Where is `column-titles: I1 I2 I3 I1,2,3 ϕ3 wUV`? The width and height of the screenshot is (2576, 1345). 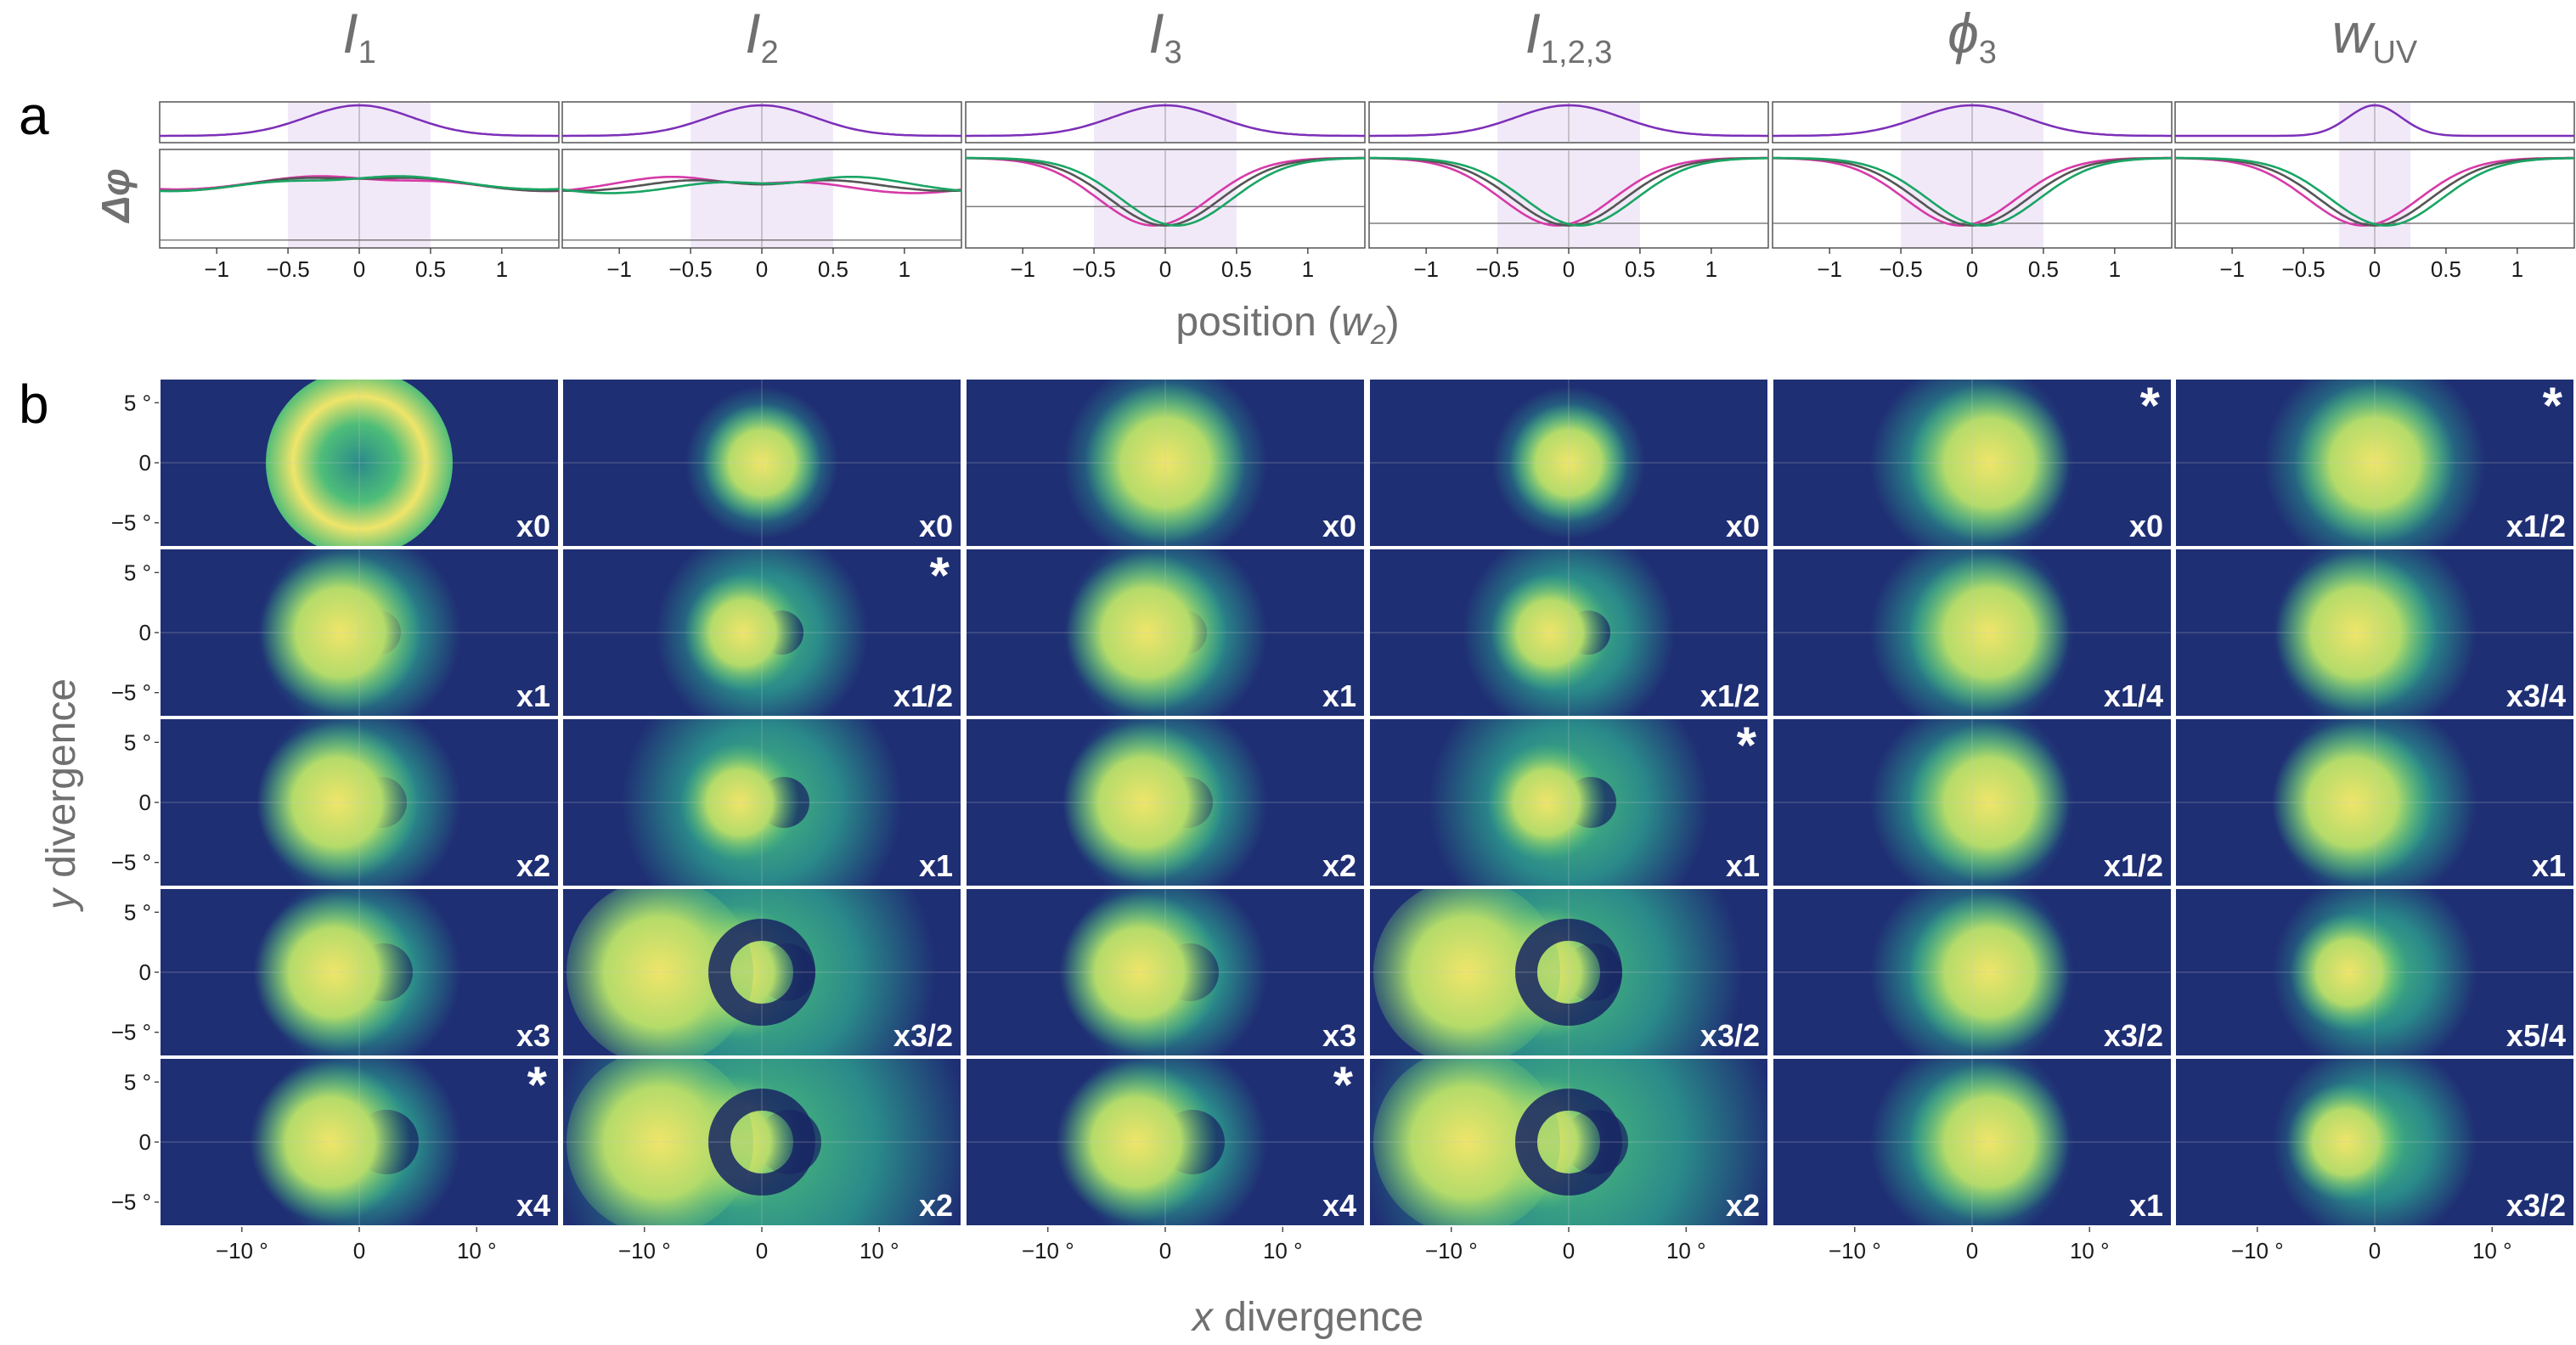
column-titles: I1 I2 I3 I1,2,3 ϕ3 wUV is located at coordinates (1380, 36).